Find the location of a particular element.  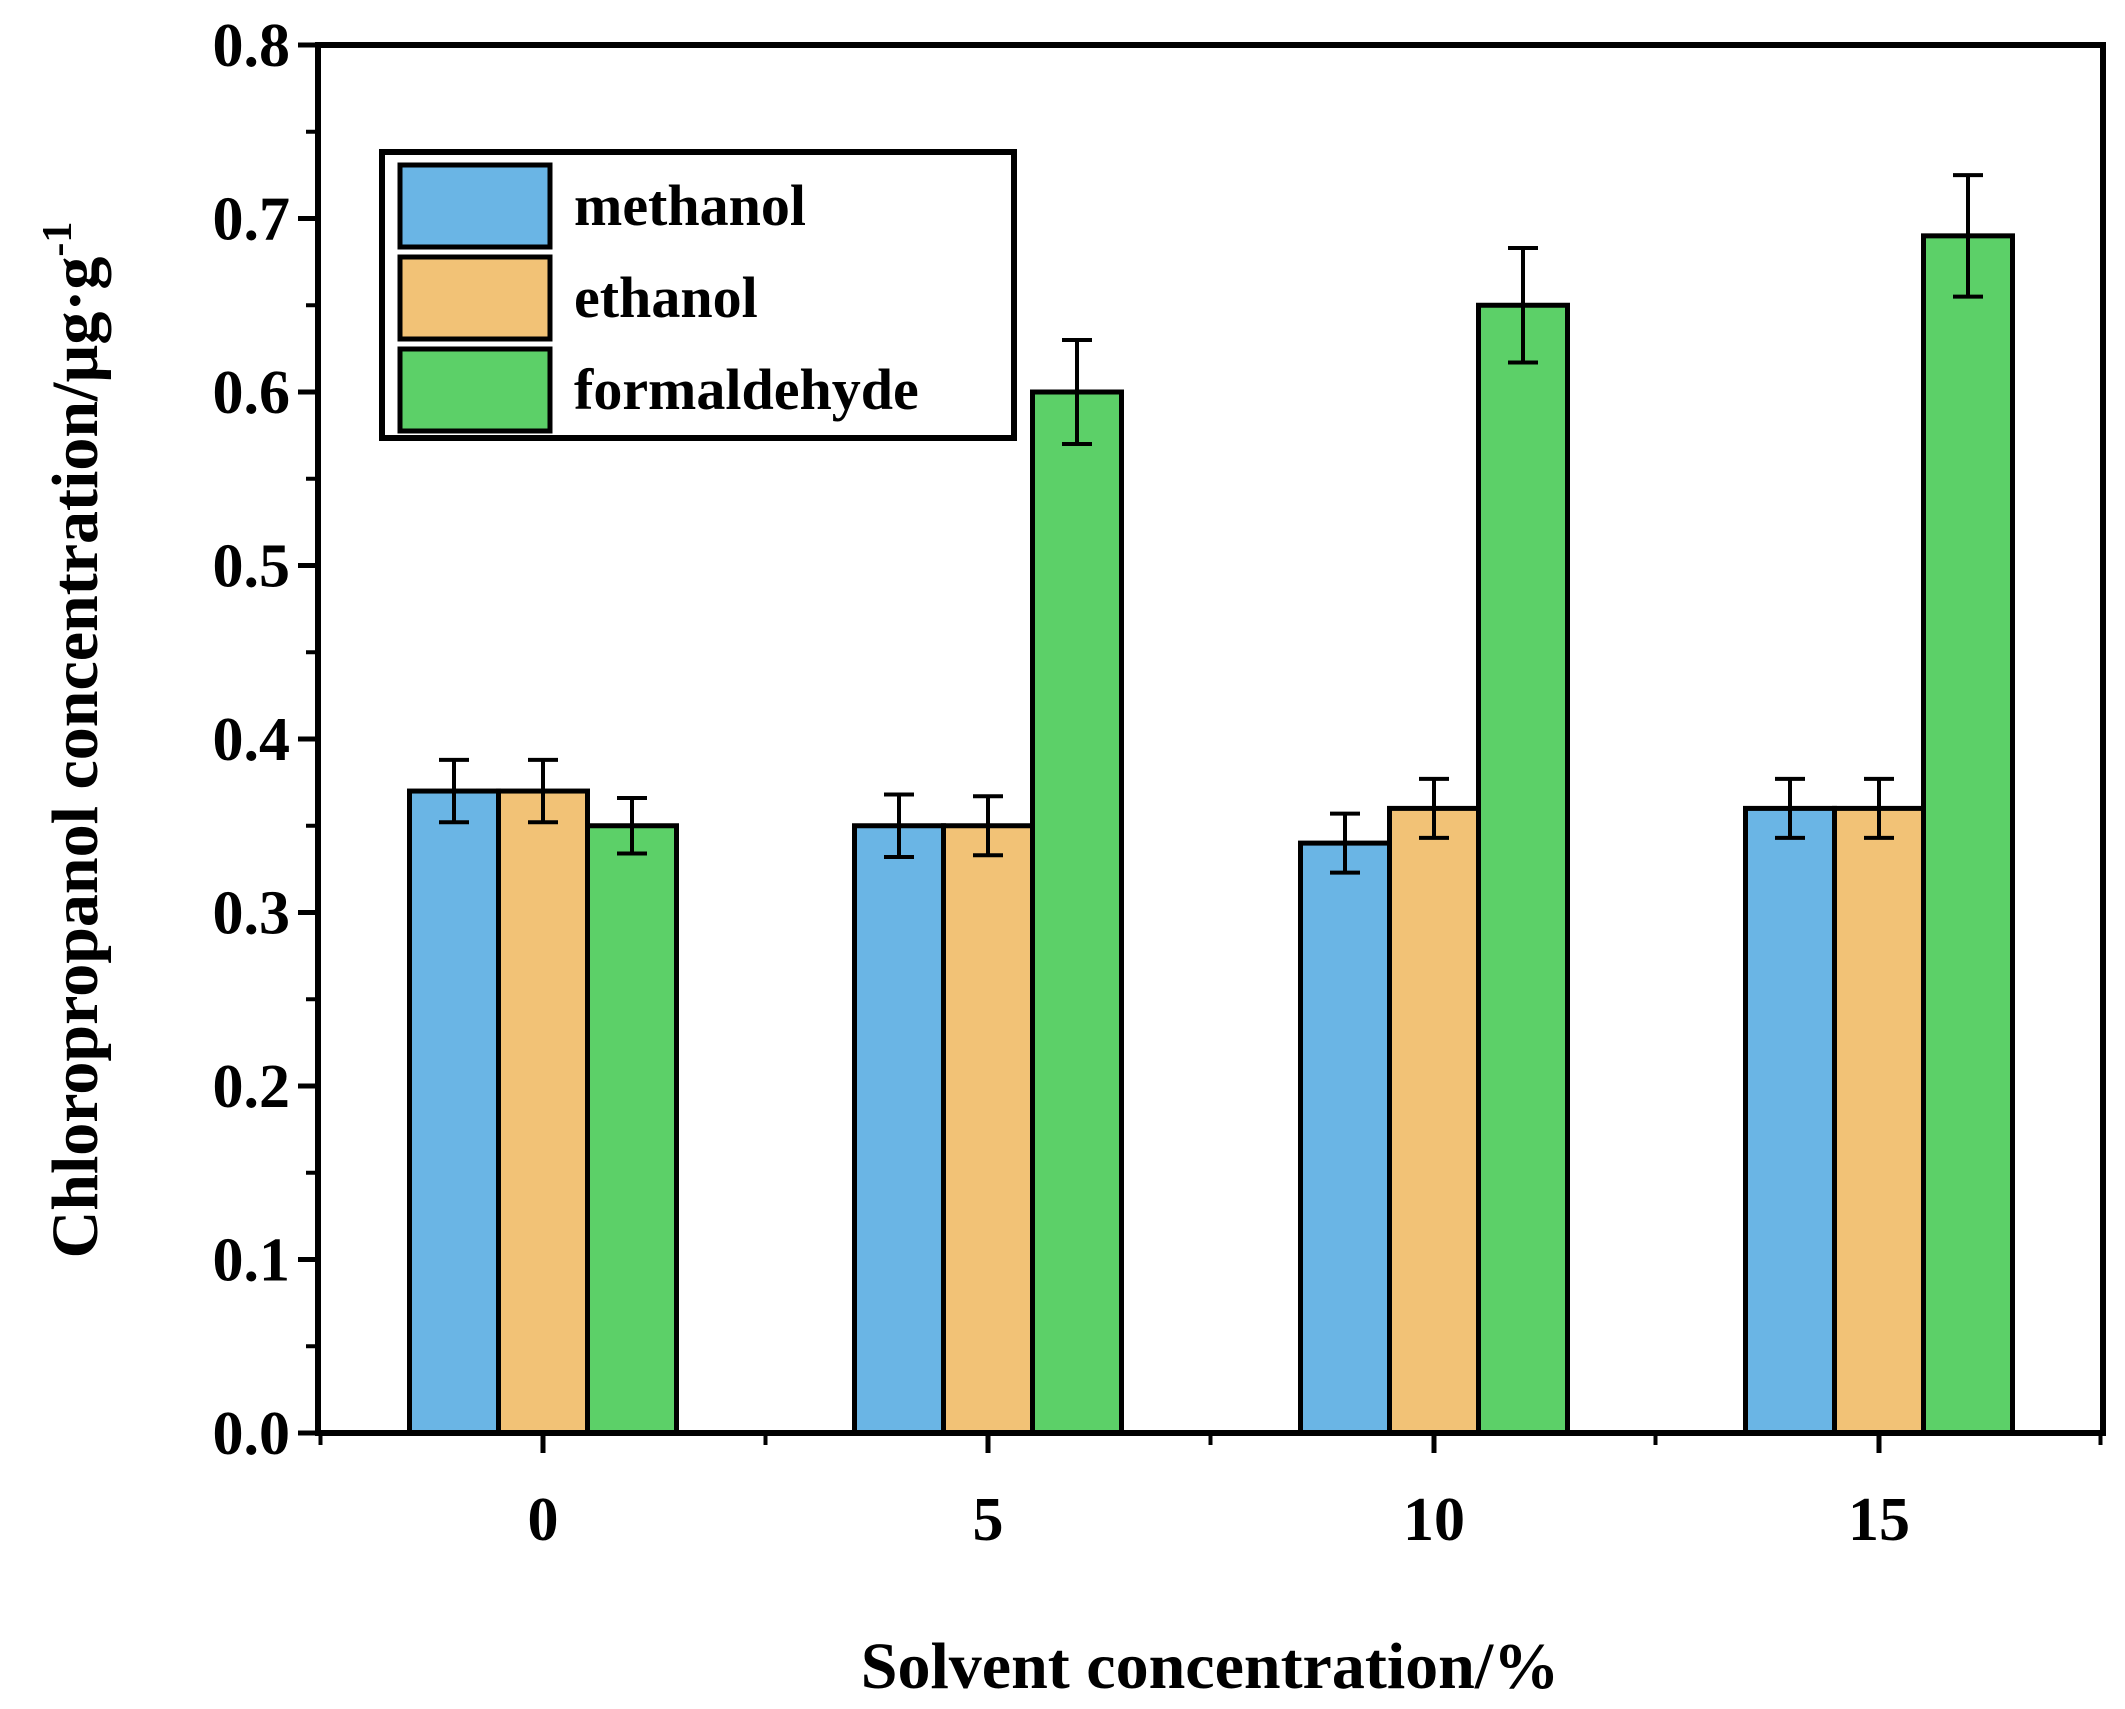

y-tick-label: 0.5 is located at coordinates (252, 567).